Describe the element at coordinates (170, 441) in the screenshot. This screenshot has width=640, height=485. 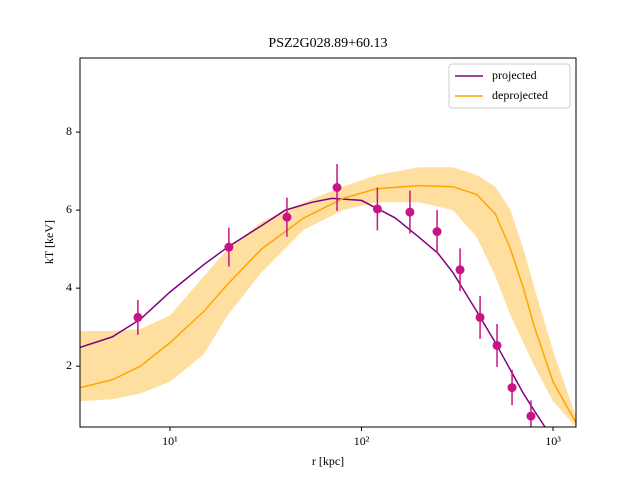
I see `x-tick-label: 10¹` at that location.